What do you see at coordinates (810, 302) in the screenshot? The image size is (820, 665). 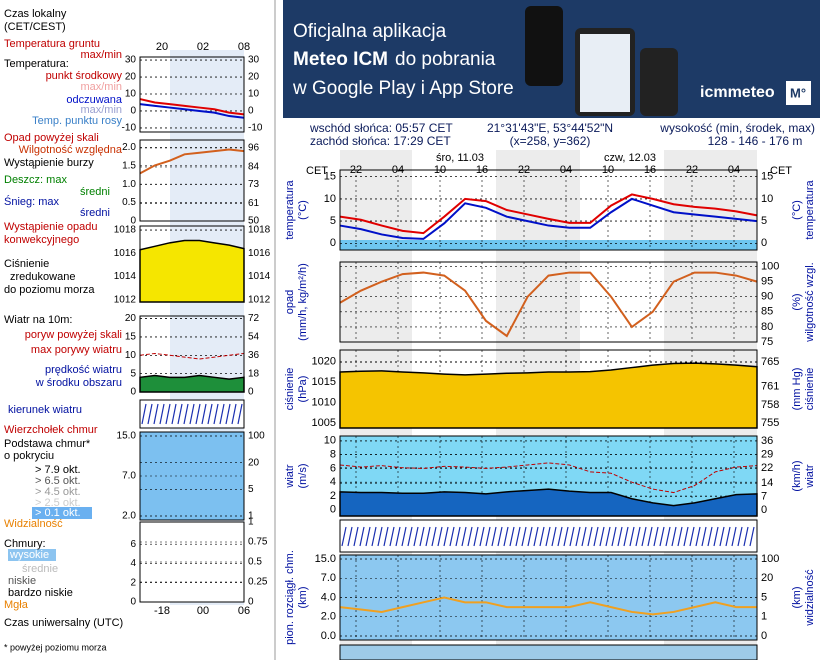 I see `axis-label: wilgotność wzgl.` at bounding box center [810, 302].